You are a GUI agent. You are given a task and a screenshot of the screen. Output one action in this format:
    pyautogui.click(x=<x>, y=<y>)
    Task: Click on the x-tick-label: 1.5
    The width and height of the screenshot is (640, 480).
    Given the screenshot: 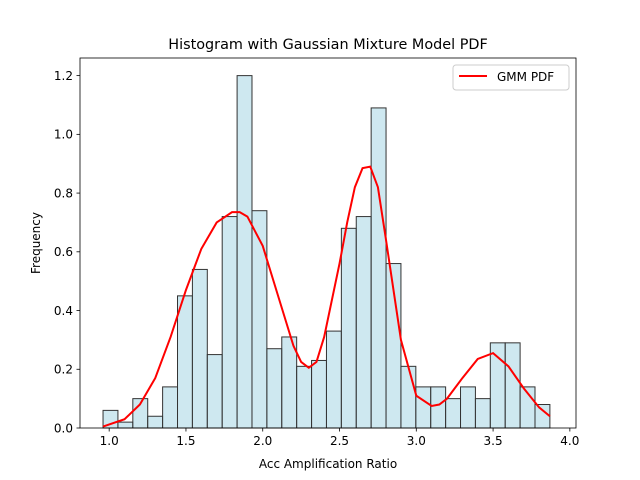 What is the action you would take?
    pyautogui.click(x=185, y=441)
    